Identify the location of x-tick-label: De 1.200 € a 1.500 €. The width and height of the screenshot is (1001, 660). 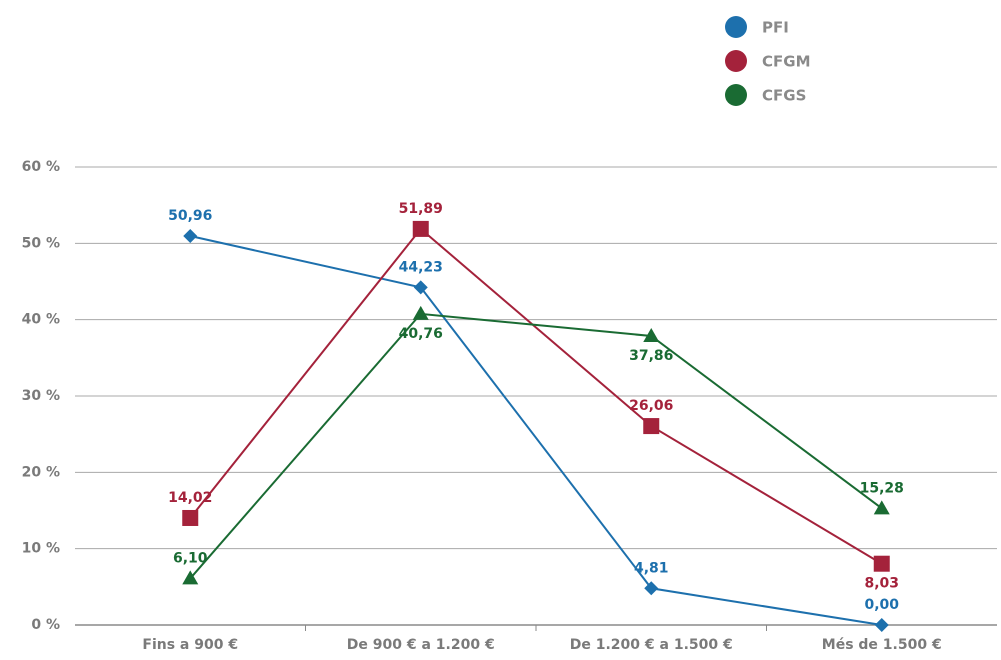
(651, 645).